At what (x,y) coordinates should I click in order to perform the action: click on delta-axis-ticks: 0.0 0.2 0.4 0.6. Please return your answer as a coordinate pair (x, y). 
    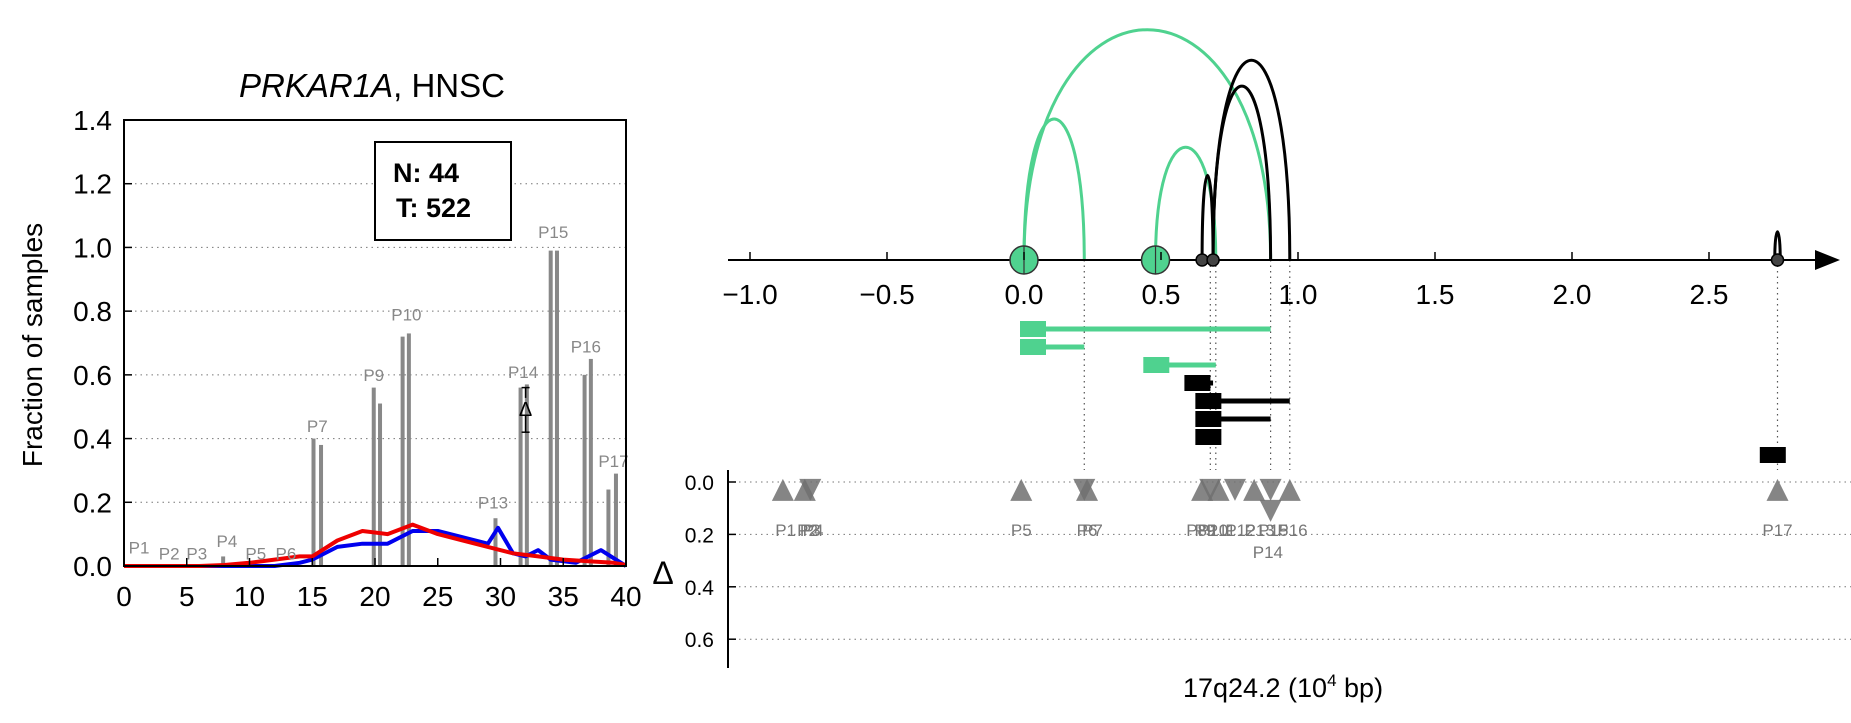
    Looking at the image, I should click on (710, 562).